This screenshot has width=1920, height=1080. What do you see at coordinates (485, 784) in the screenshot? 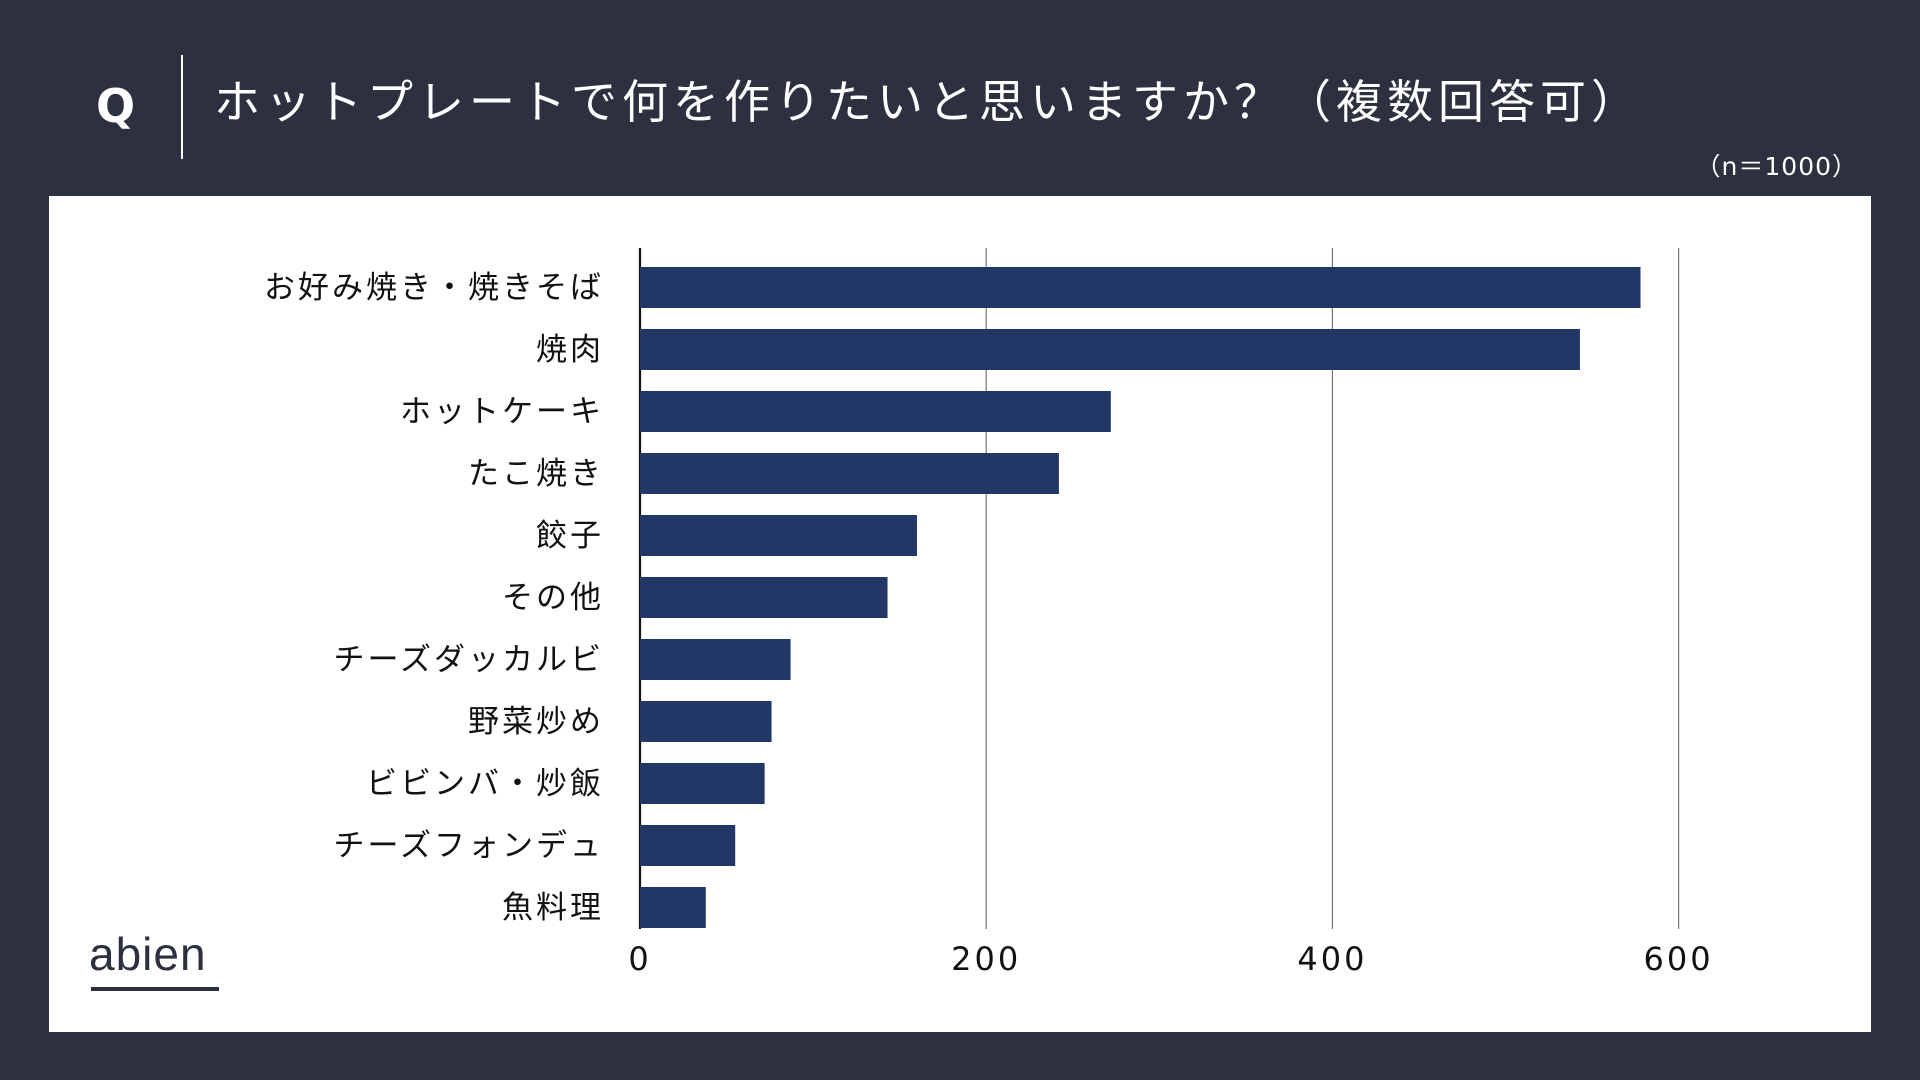
I see `category-label-9: ビビンバ・炒飯` at bounding box center [485, 784].